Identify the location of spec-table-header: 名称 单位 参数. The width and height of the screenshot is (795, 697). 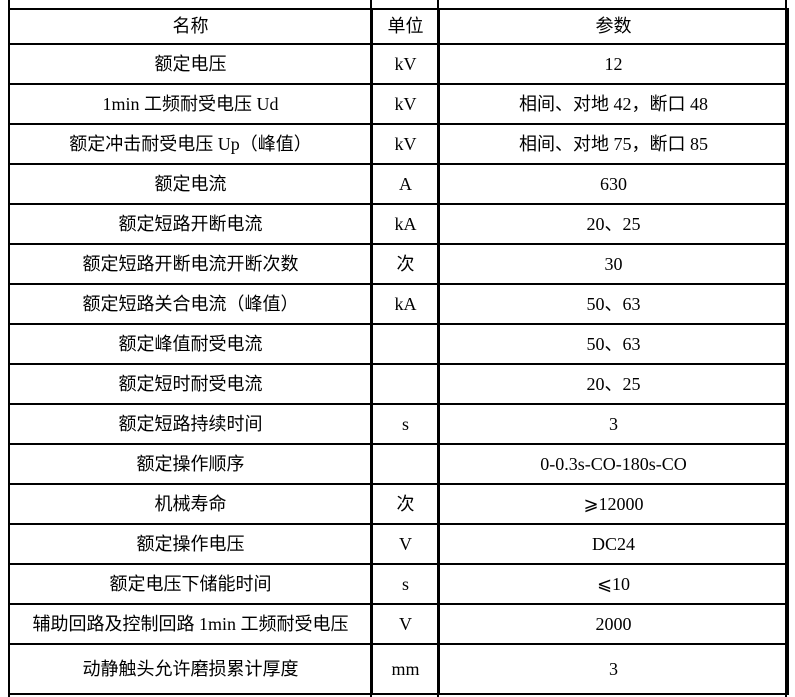
(398, 26).